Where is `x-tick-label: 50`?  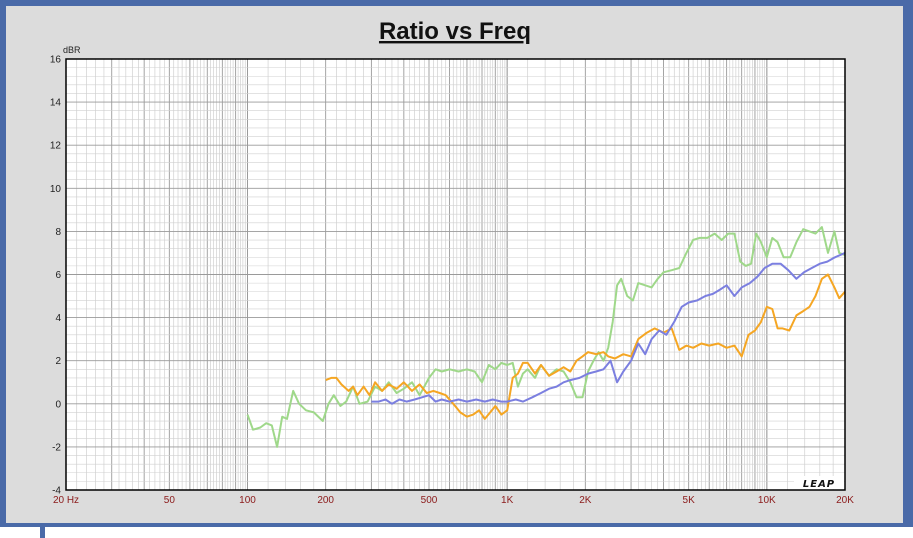 x-tick-label: 50 is located at coordinates (170, 500).